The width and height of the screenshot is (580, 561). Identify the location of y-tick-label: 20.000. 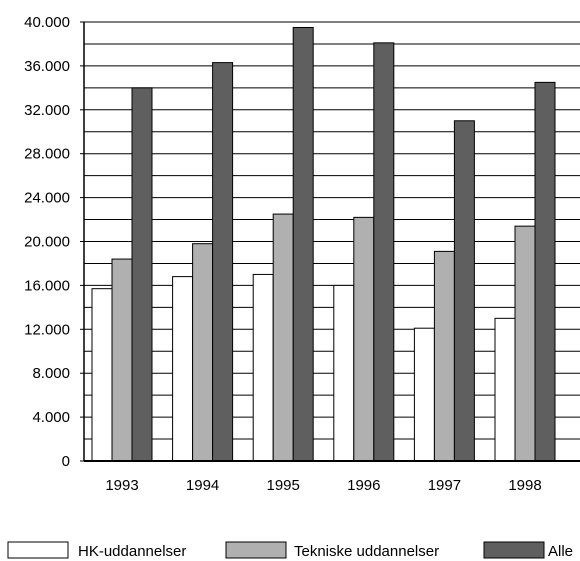
(47, 242).